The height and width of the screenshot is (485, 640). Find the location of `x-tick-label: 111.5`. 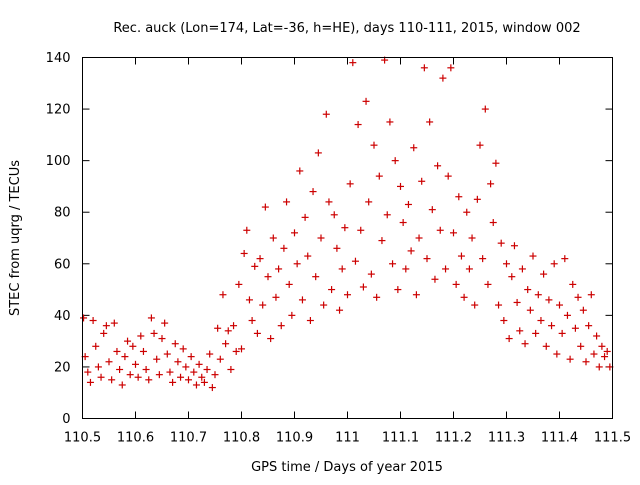

x-tick-label: 111.5 is located at coordinates (612, 438).